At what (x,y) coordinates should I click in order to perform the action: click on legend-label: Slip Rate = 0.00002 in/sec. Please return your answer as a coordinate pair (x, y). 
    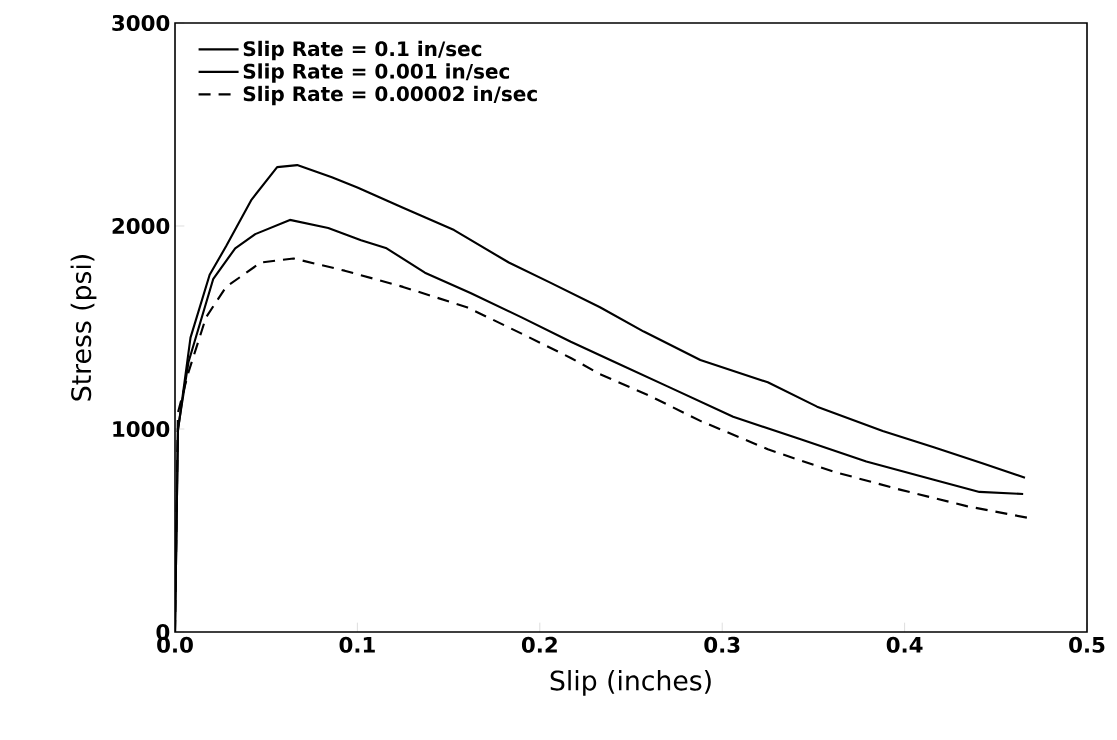
    Looking at the image, I should click on (390, 95).